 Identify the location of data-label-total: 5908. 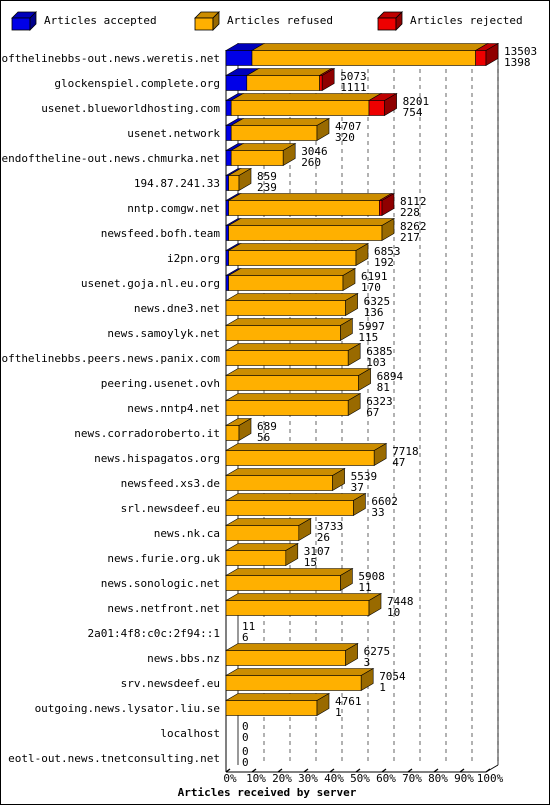
(371, 576).